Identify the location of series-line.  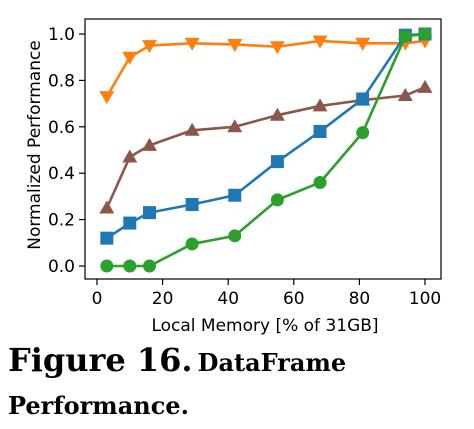
(265, 68).